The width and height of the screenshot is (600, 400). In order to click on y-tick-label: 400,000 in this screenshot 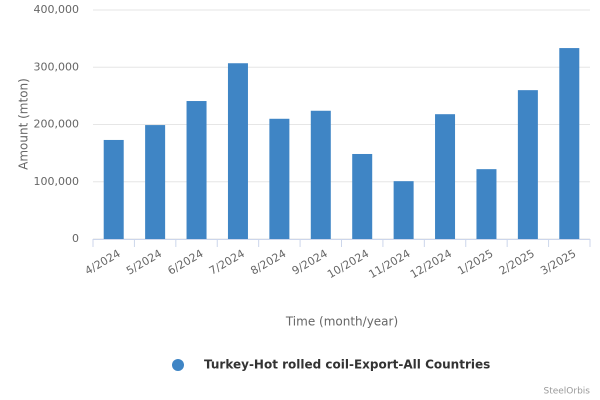, I will do `click(57, 9)`.